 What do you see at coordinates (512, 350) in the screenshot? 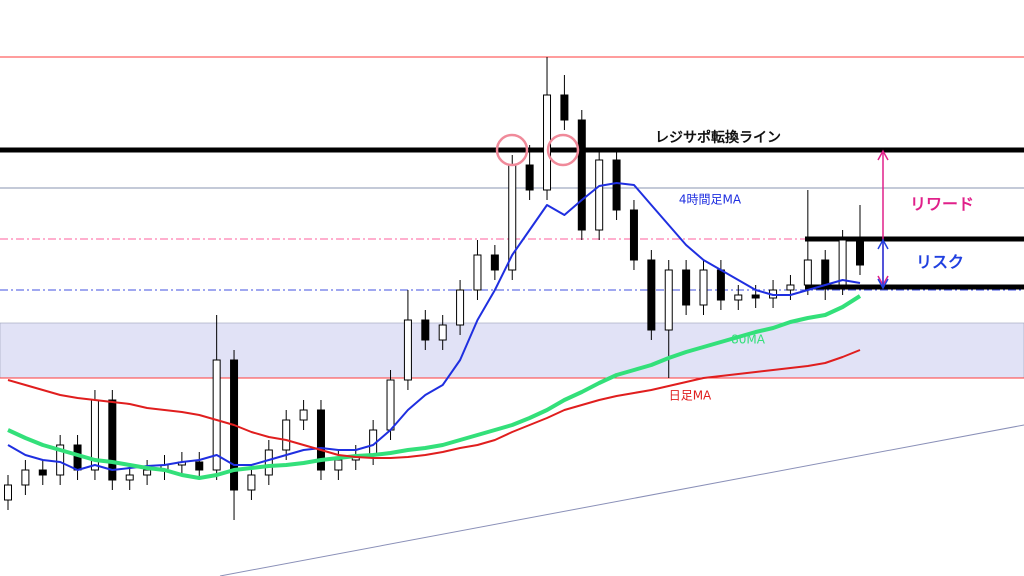
I see `zone` at bounding box center [512, 350].